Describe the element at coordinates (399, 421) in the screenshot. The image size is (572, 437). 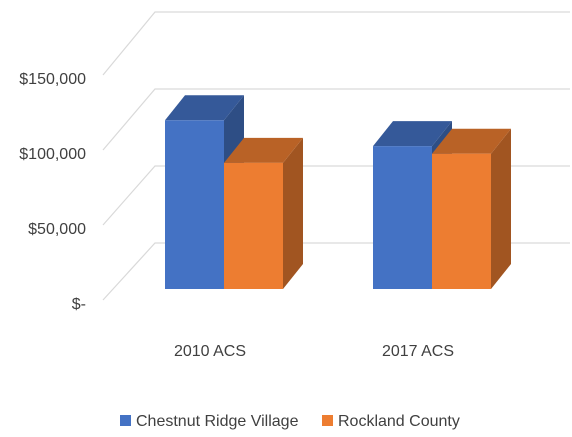
I see `legend-label: Rockland County` at that location.